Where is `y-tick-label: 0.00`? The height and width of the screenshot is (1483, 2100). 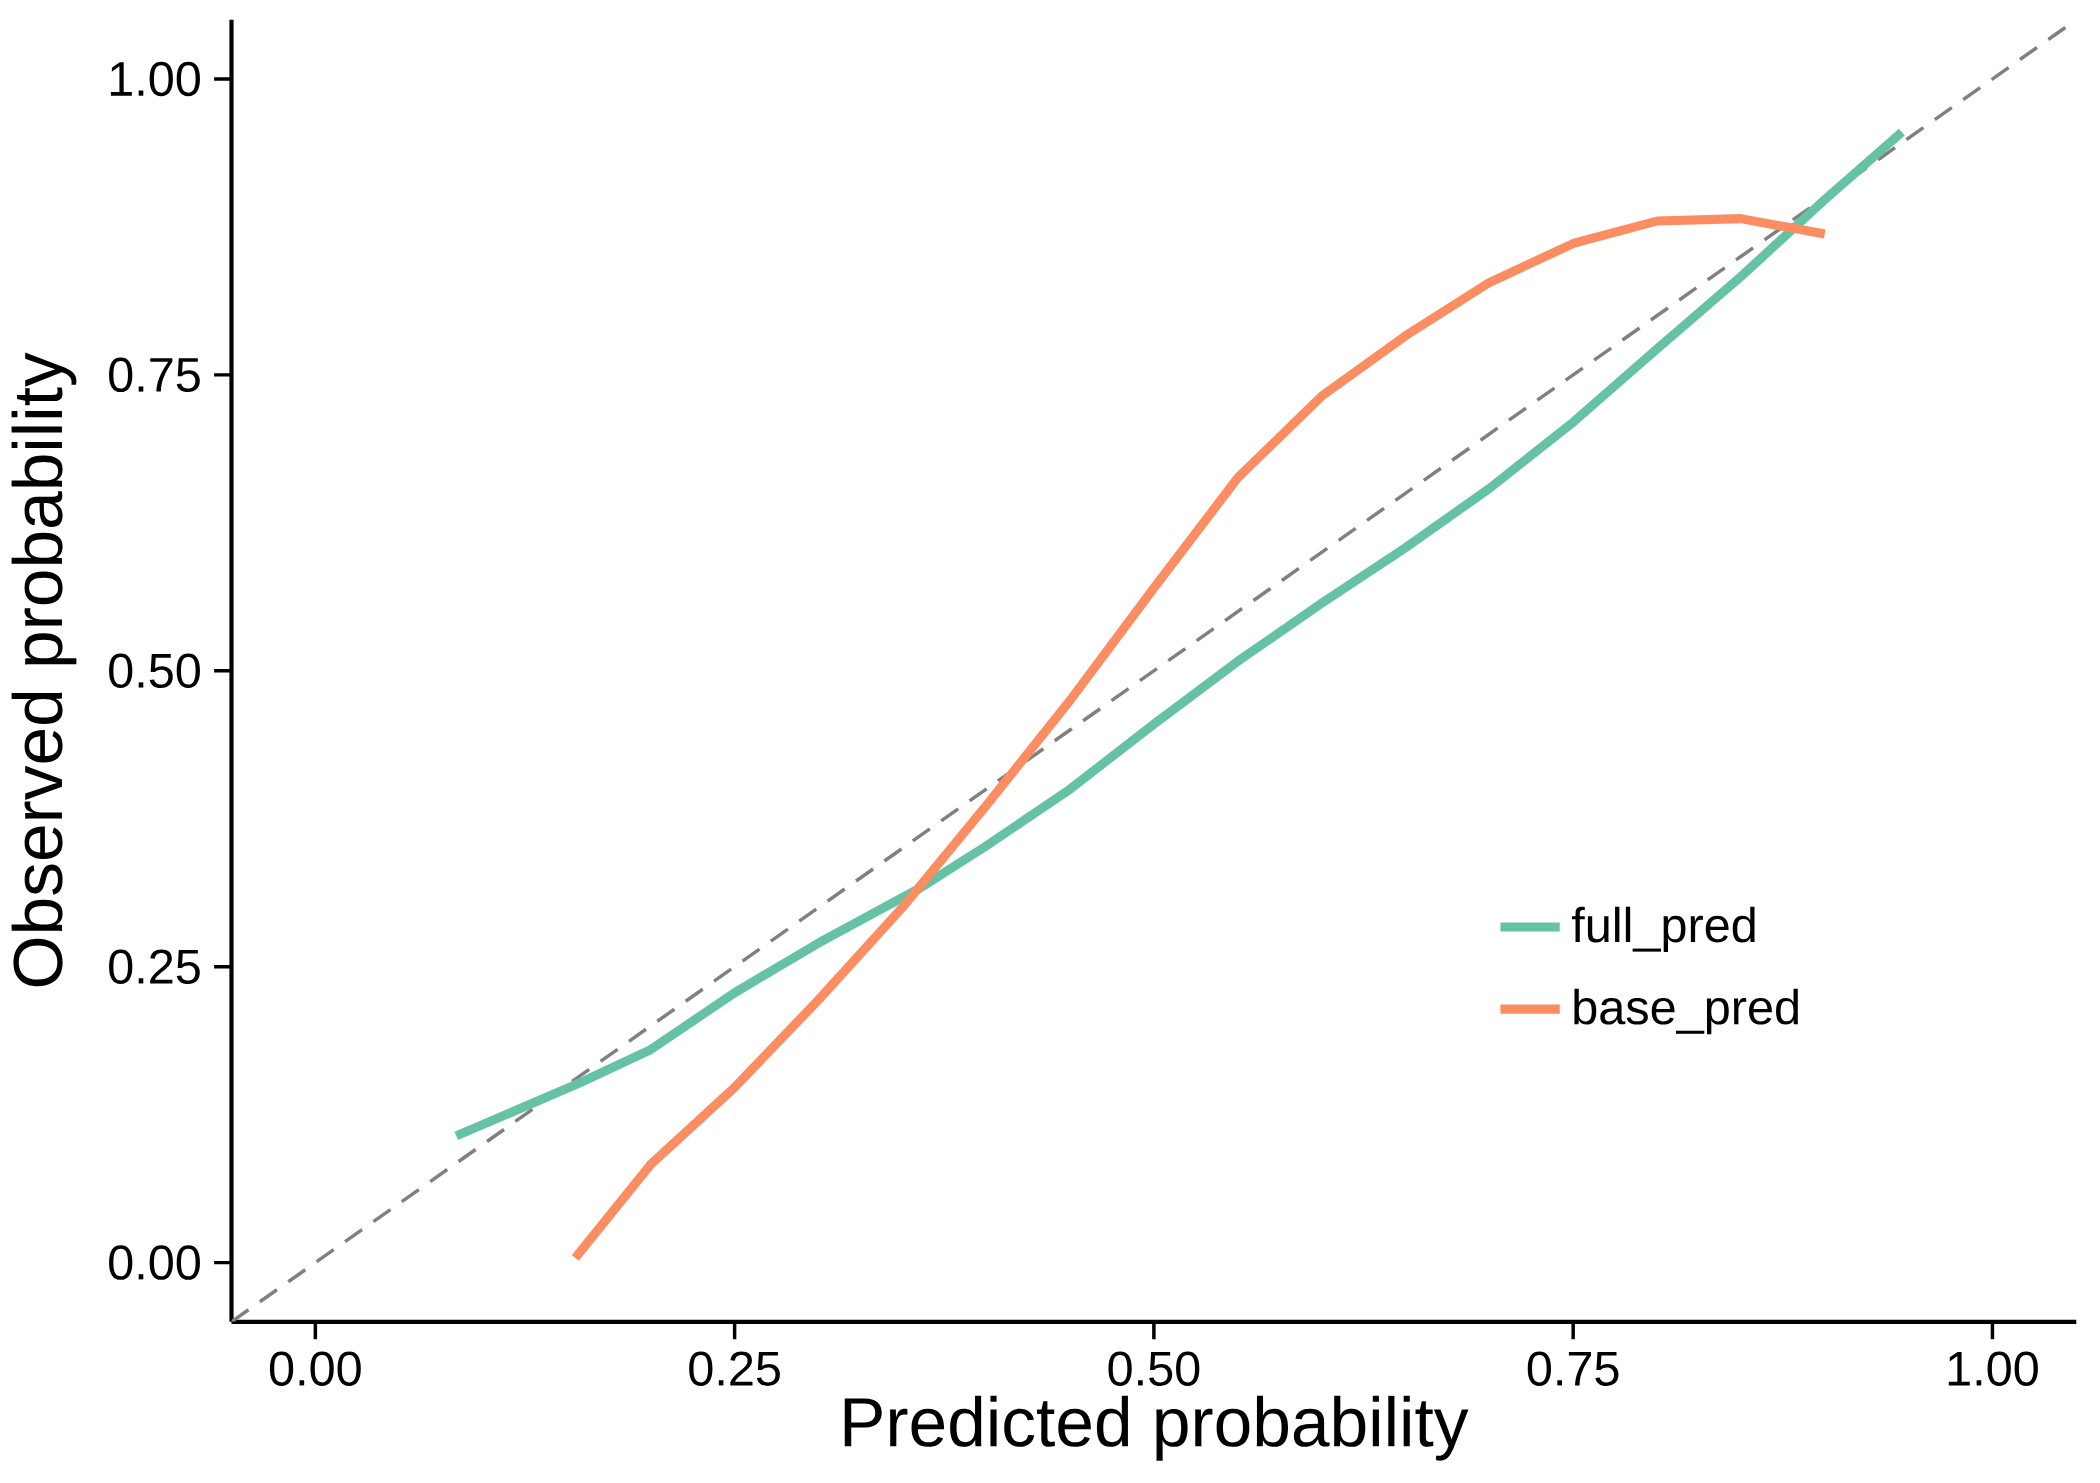 y-tick-label: 0.00 is located at coordinates (154, 1262).